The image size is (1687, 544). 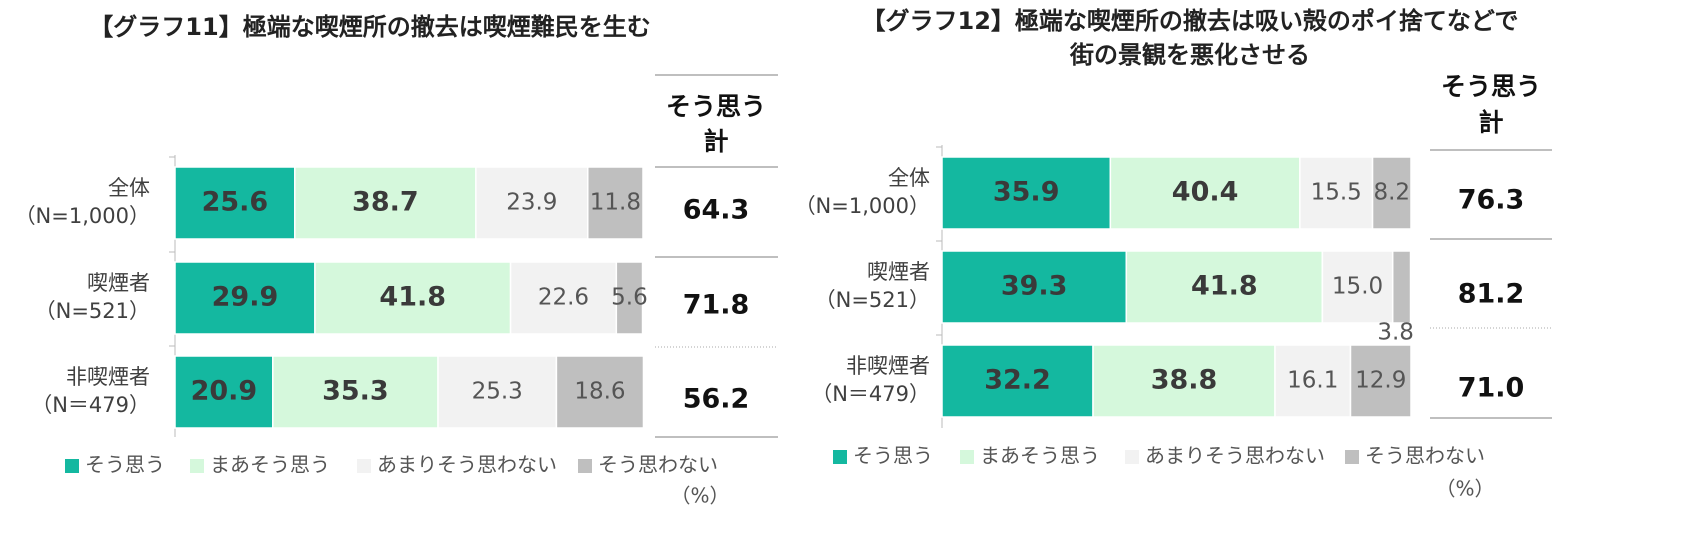 I want to click on data-label: 11.8, so click(x=615, y=203).